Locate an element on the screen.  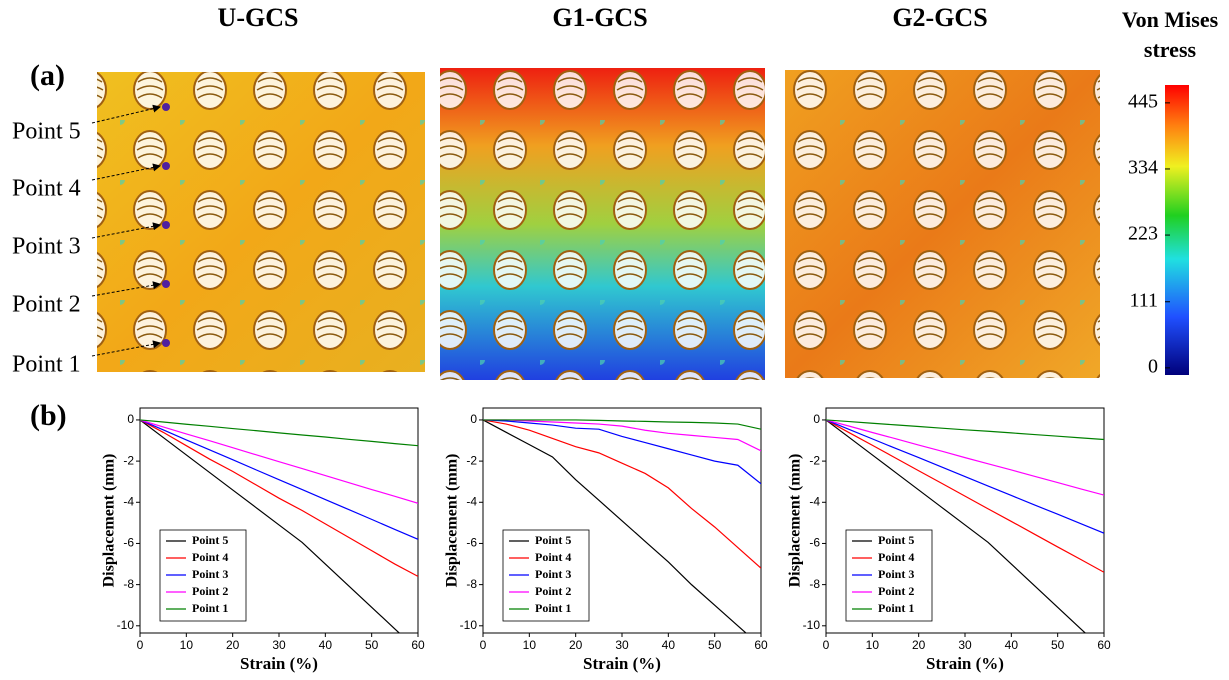
render-u-gcs is located at coordinates (261, 222).